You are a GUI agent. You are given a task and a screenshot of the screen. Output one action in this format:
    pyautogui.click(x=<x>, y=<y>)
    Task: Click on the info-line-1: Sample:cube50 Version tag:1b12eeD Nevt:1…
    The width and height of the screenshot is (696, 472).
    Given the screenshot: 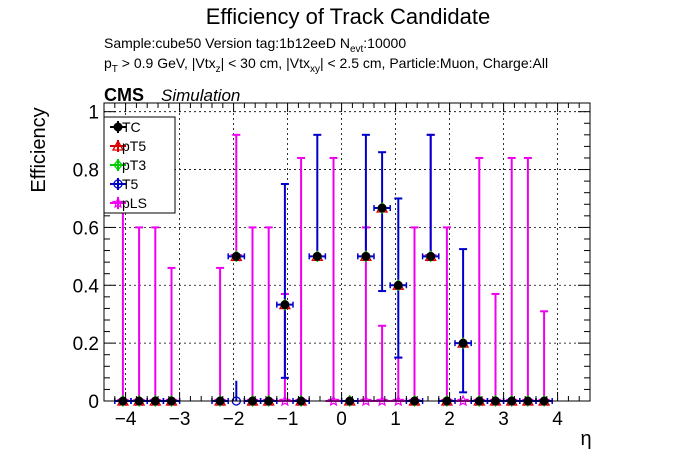 What is the action you would take?
    pyautogui.click(x=255, y=45)
    